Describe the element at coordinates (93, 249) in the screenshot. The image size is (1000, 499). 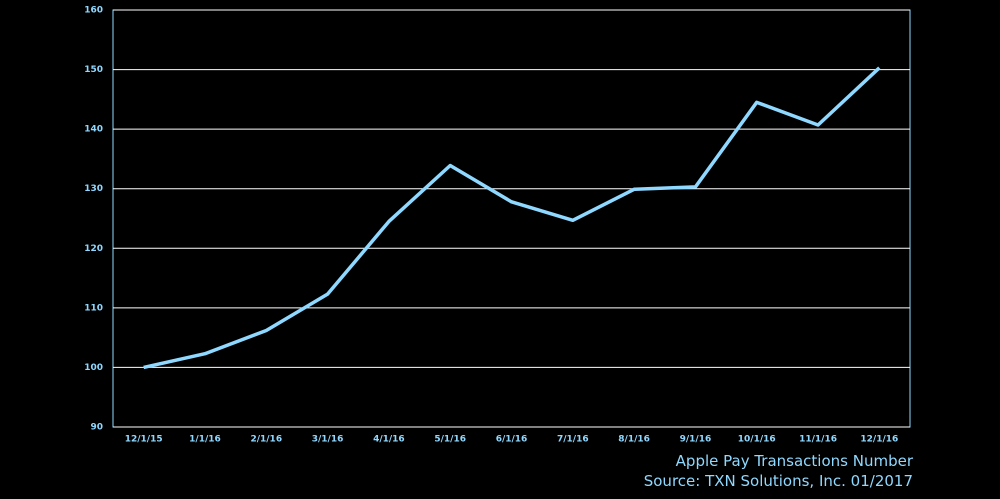
I see `y-tick-label: 120` at that location.